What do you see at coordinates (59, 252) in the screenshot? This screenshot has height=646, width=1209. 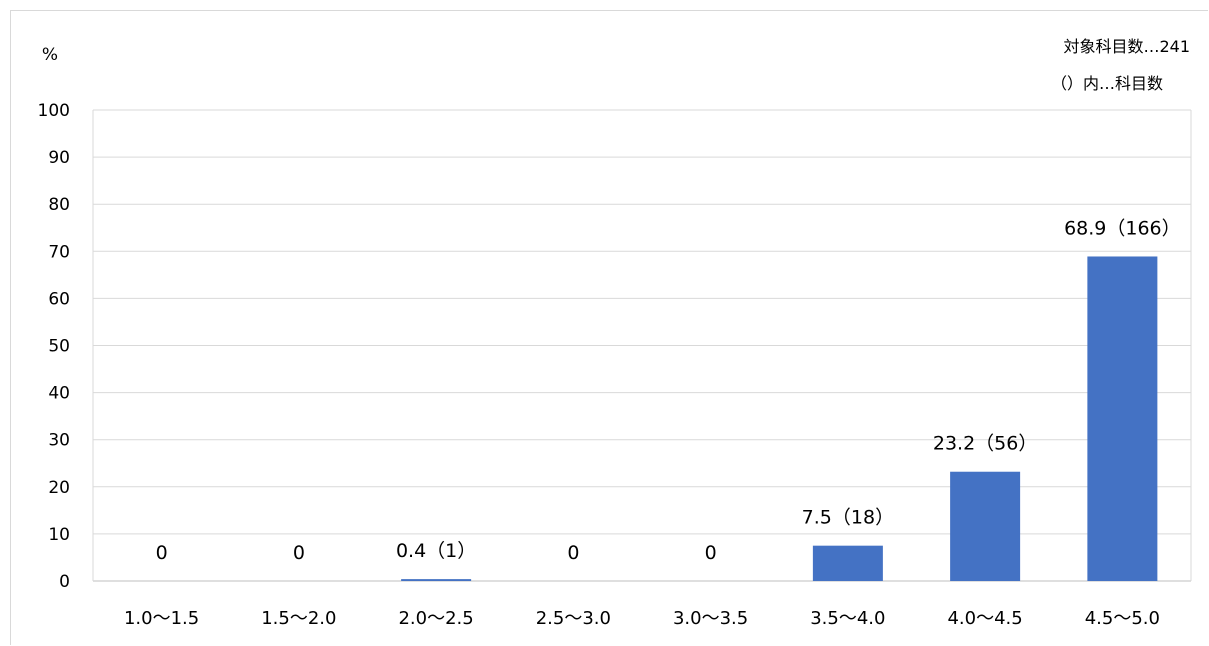 I see `y-tick-label: 70` at bounding box center [59, 252].